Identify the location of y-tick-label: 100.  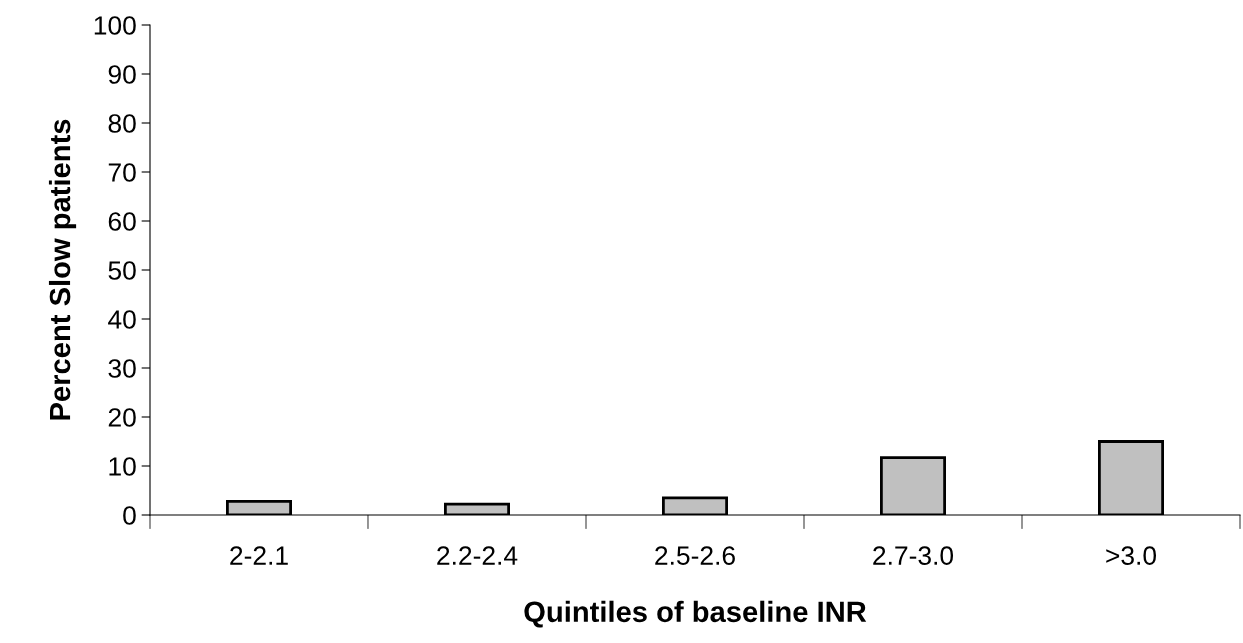
(115, 25).